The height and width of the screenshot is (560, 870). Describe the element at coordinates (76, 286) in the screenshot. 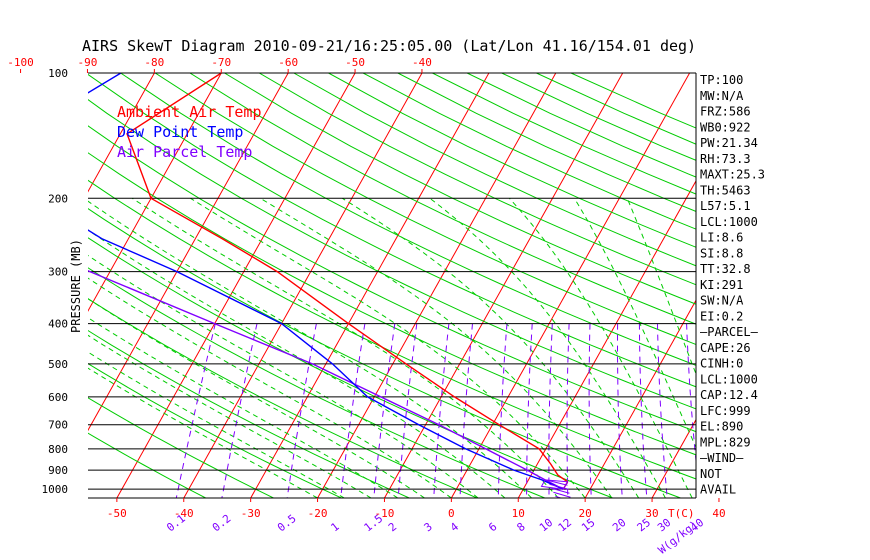

I see `y-axis-label: PRESSURE (MB)` at that location.